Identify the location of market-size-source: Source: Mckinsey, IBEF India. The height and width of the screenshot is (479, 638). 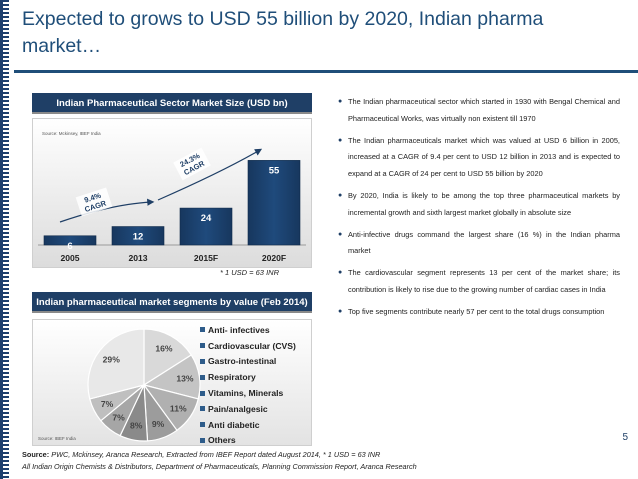
(71, 133).